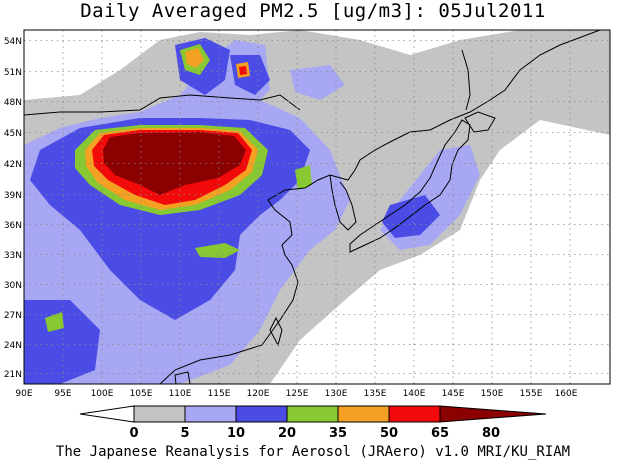 The width and height of the screenshot is (626, 466). Describe the element at coordinates (466, 80) in the screenshot. I see `coastline-sakhalin` at that location.